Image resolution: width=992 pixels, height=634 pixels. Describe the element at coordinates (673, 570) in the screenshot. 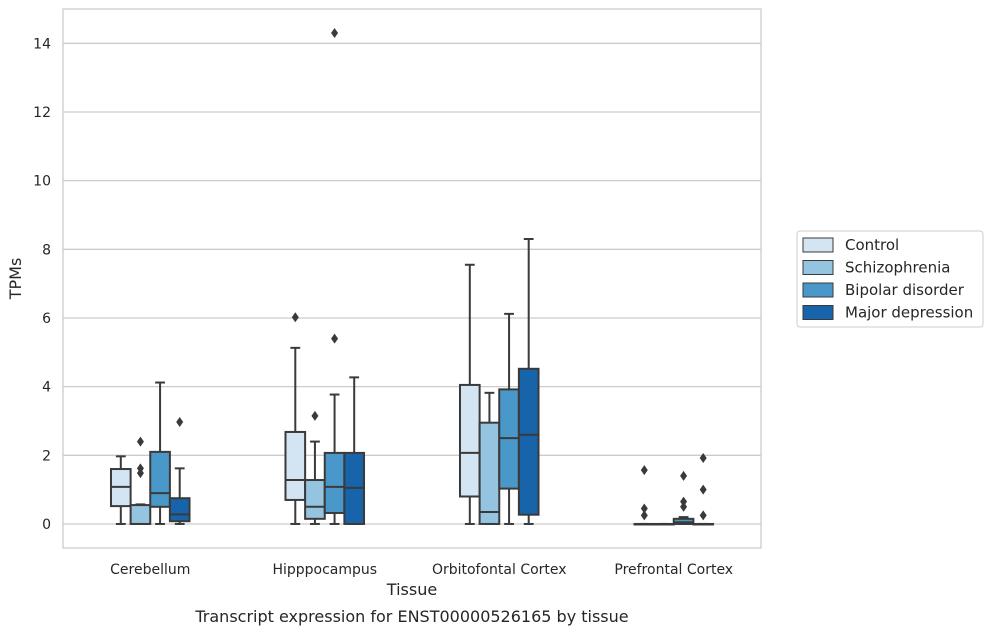

I see `x-tick-label: Prefrontal Cortex` at that location.